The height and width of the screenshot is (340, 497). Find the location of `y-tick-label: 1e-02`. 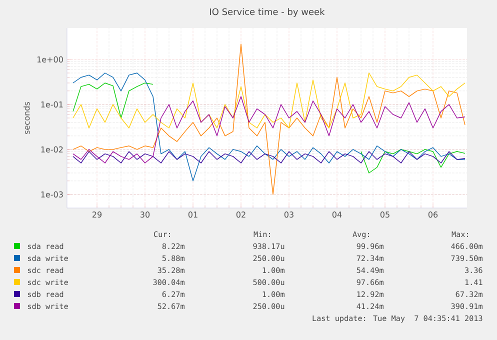

y-tick-label: 1e-02 is located at coordinates (52, 149).